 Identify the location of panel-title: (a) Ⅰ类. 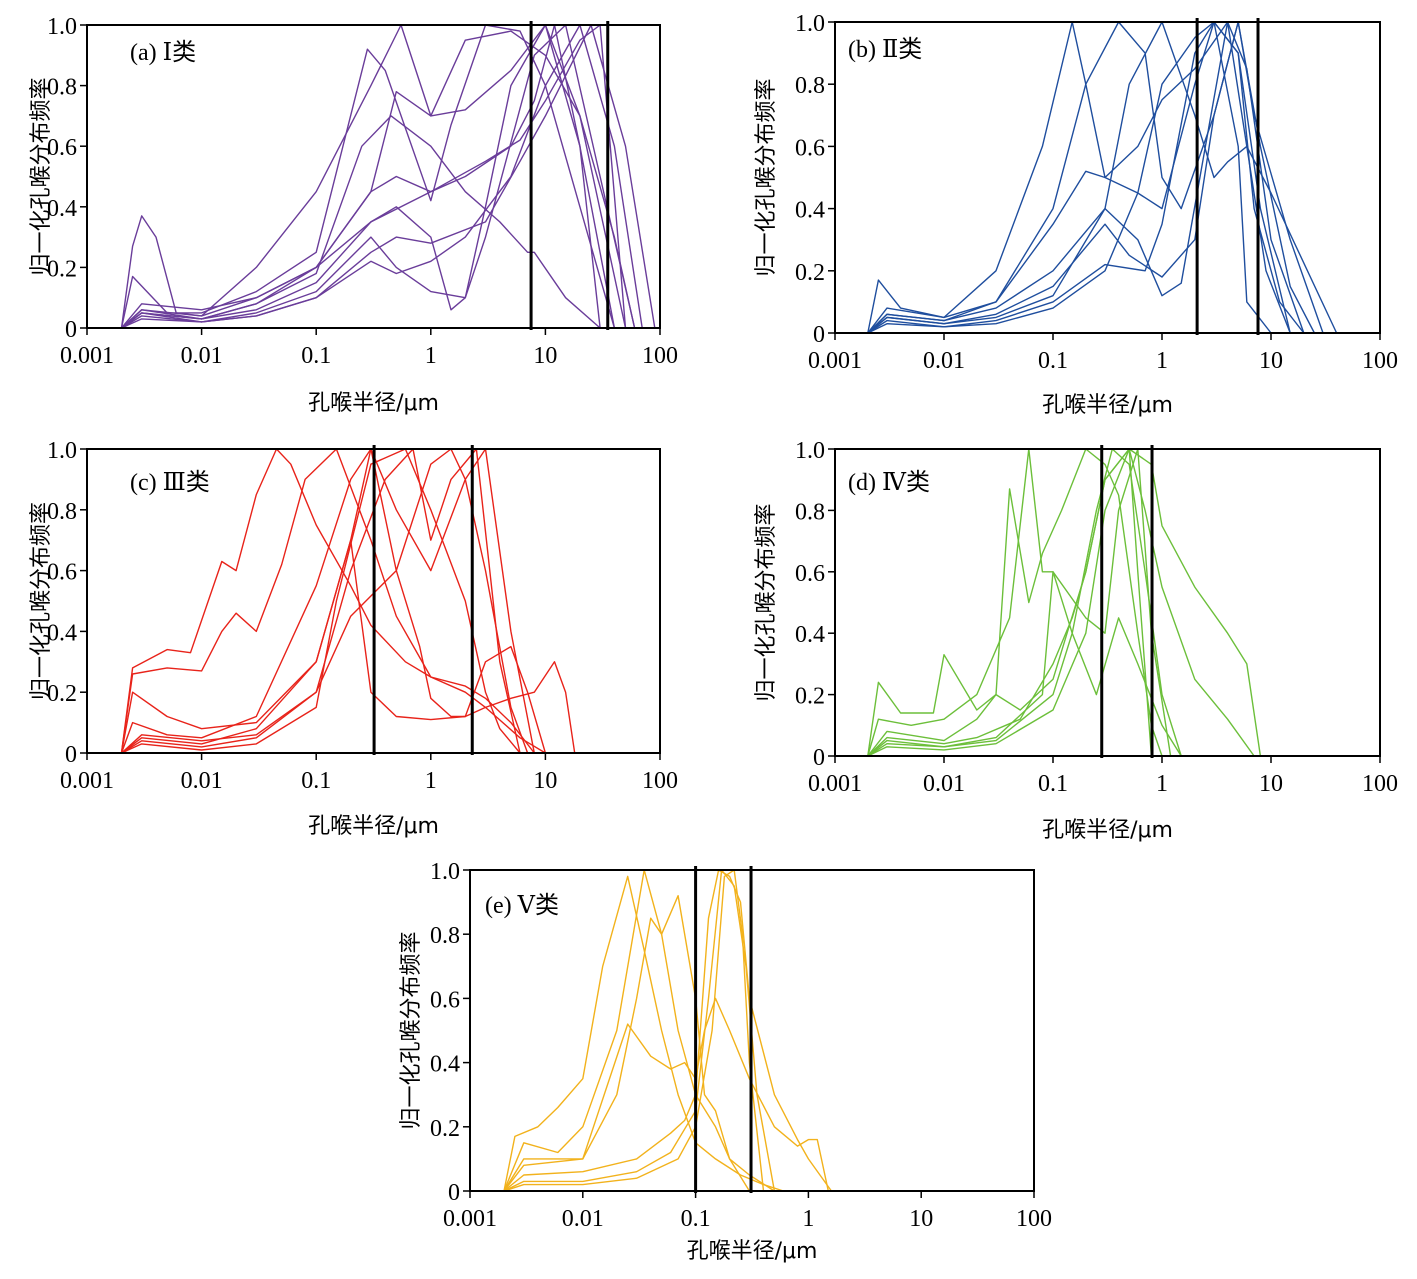
(163, 52).